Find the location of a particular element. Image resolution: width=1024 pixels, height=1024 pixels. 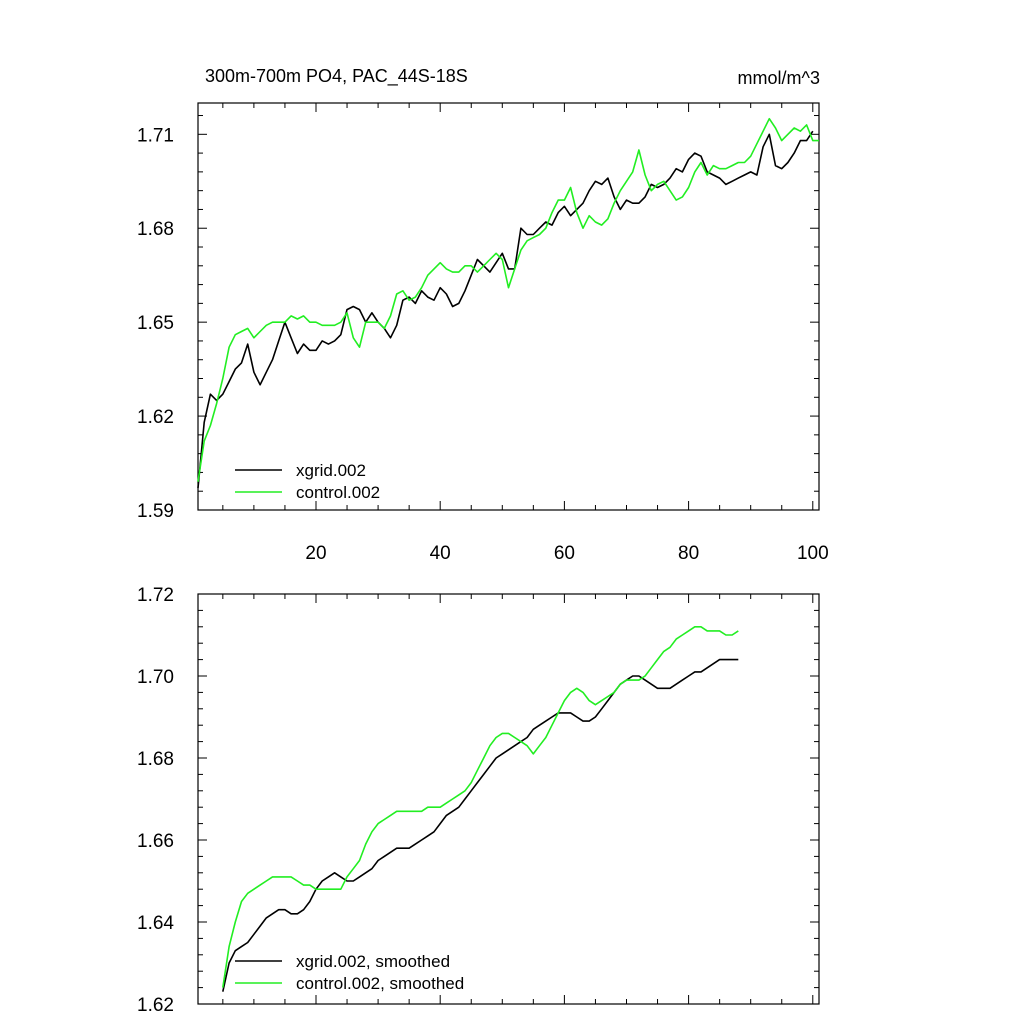

x-tick-label: 80 is located at coordinates (688, 553).